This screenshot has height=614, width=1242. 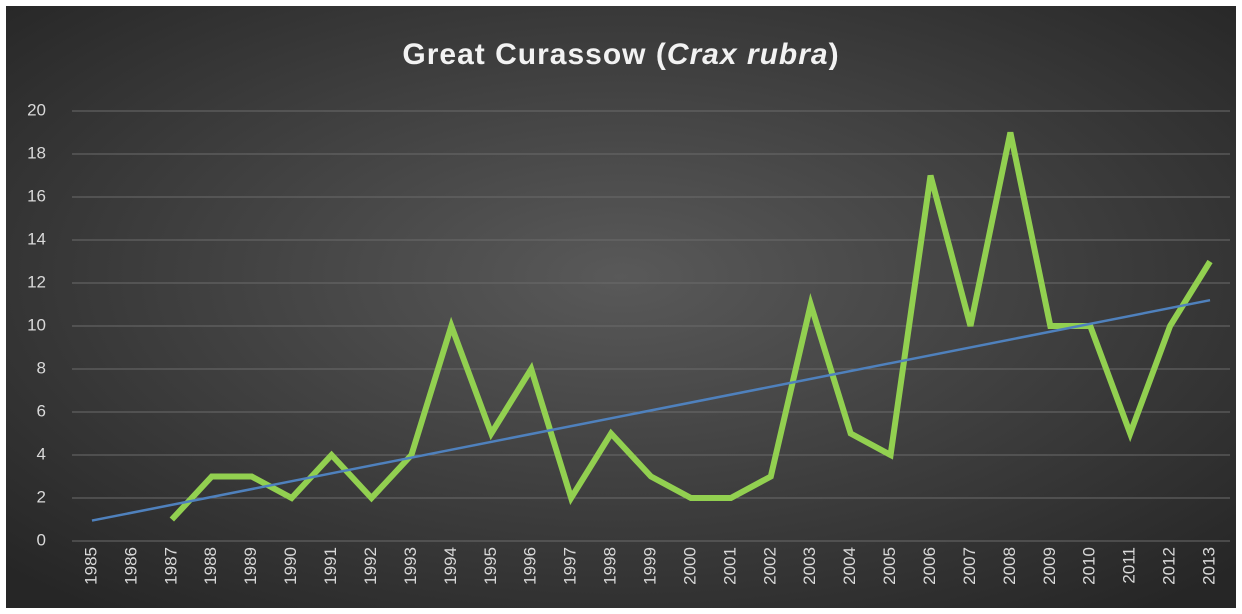 What do you see at coordinates (570, 566) in the screenshot?
I see `x-tick-label: 1997` at bounding box center [570, 566].